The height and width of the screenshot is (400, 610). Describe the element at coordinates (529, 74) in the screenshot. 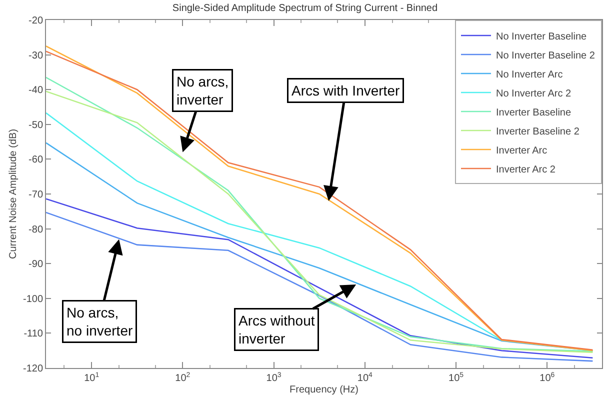

I see `legend-label: No Inverter Arc` at that location.